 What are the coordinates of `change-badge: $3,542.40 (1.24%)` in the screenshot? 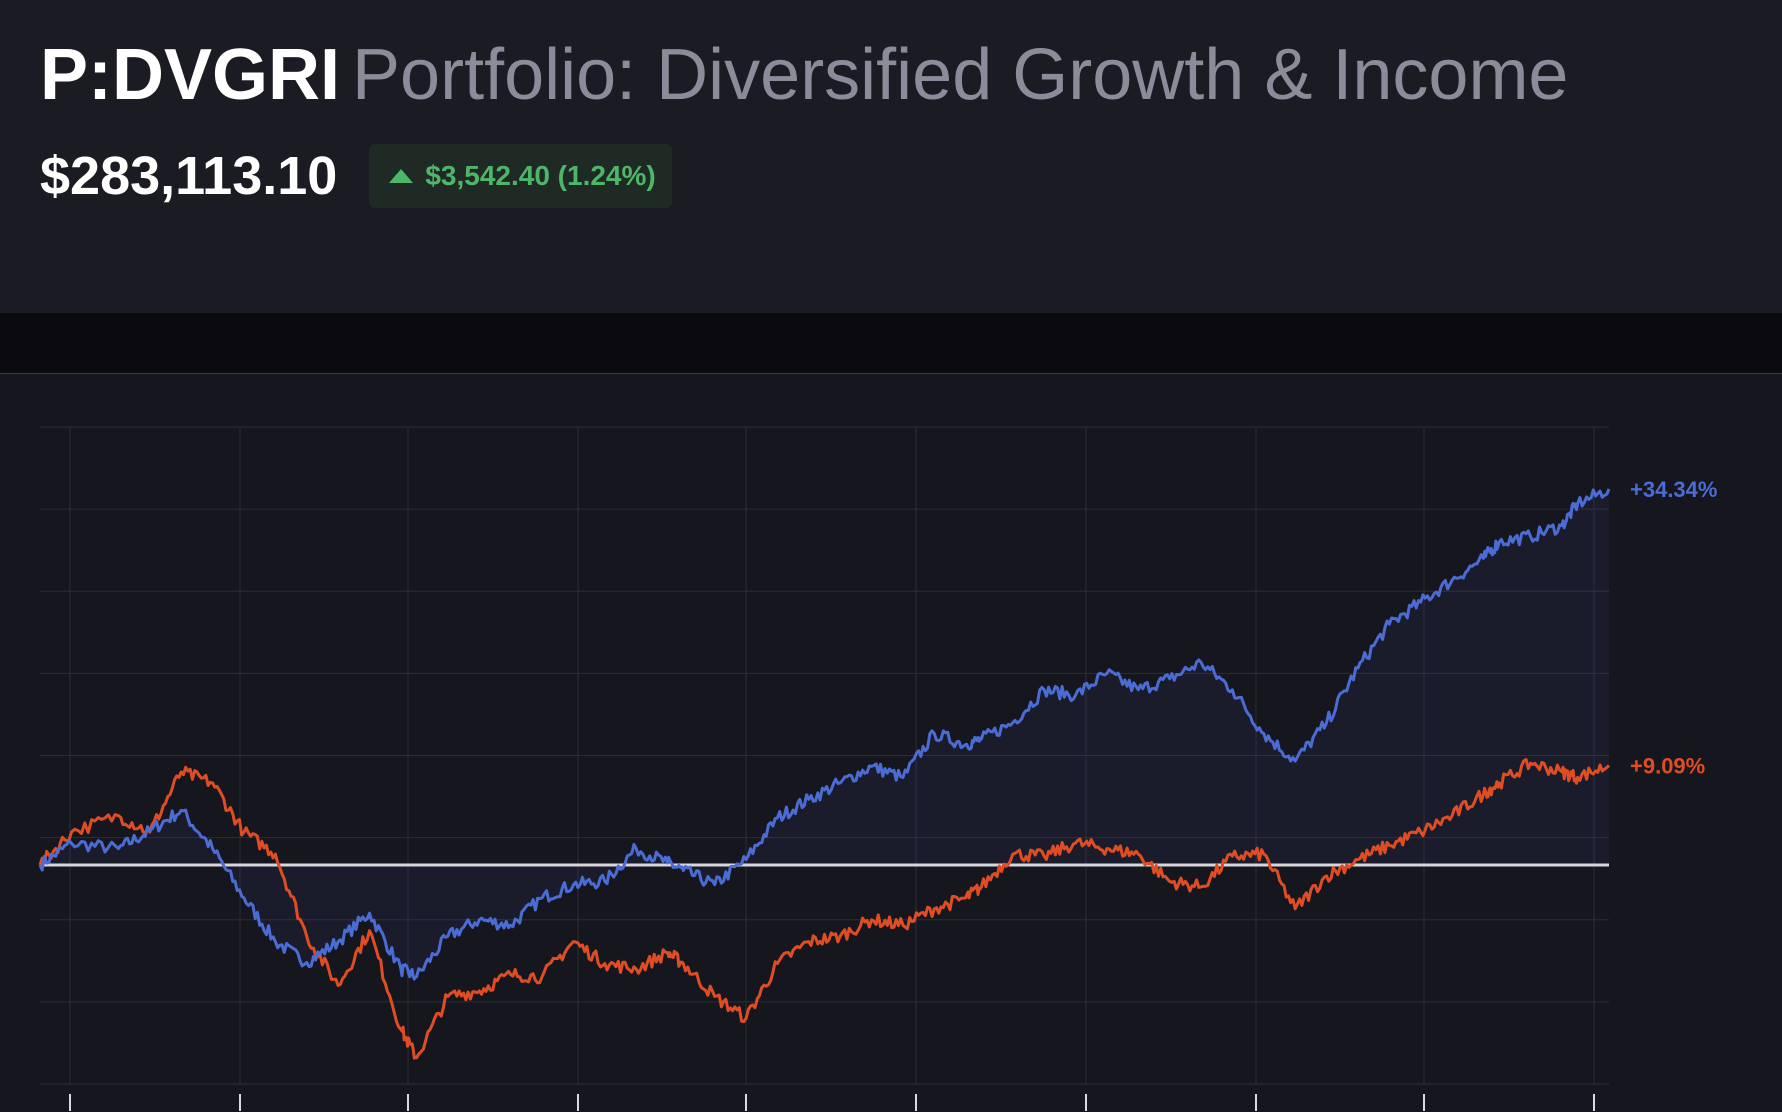 It's located at (520, 176).